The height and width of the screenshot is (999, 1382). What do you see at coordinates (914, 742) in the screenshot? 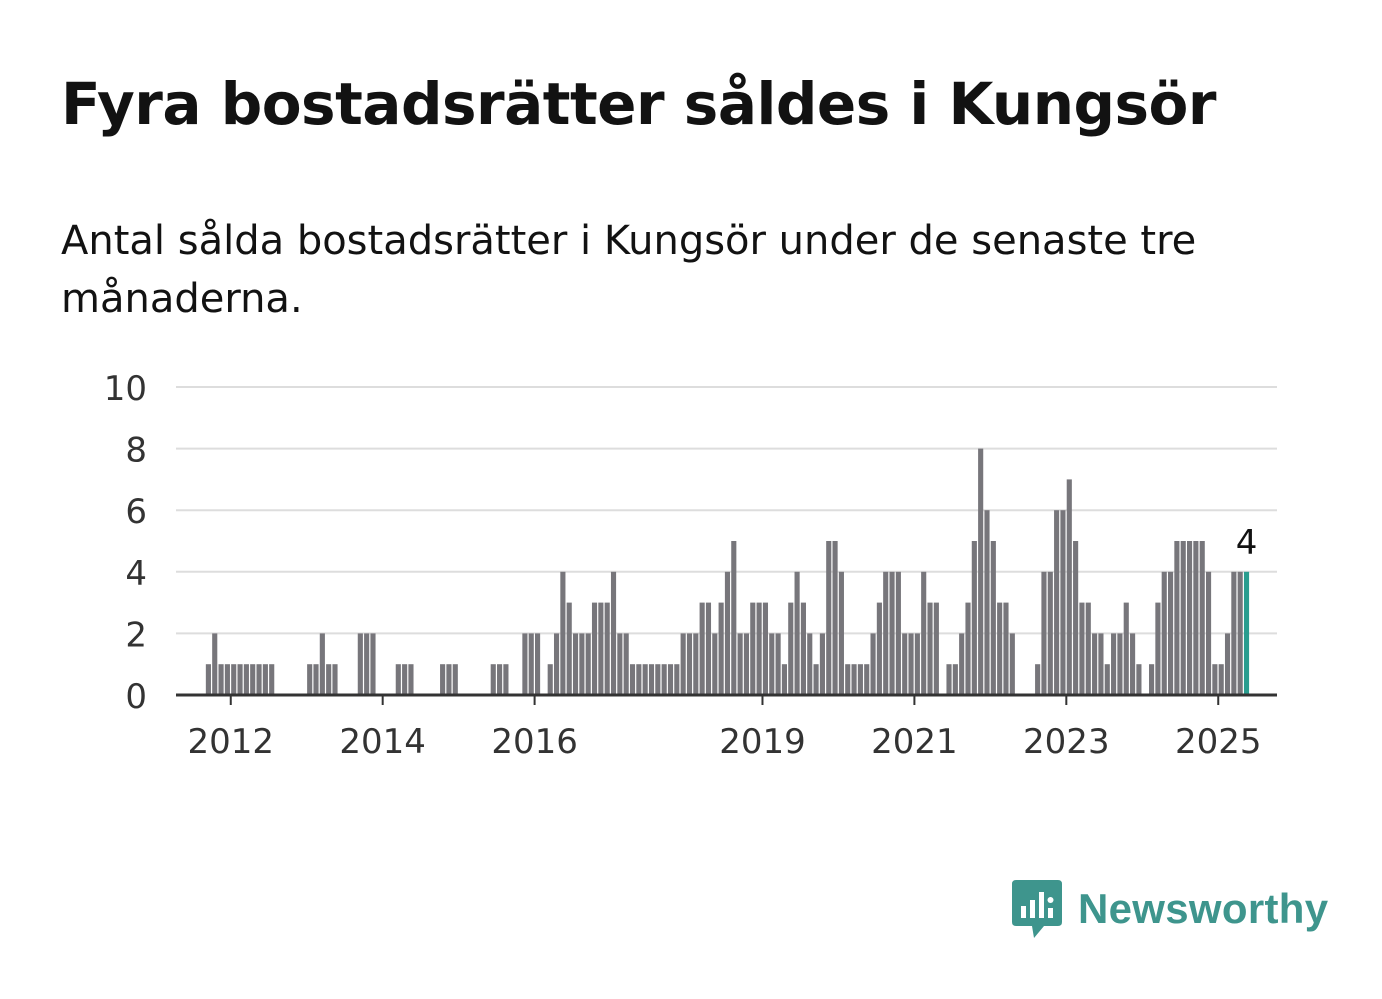
I see `x-tick-label: 2021` at bounding box center [914, 742].